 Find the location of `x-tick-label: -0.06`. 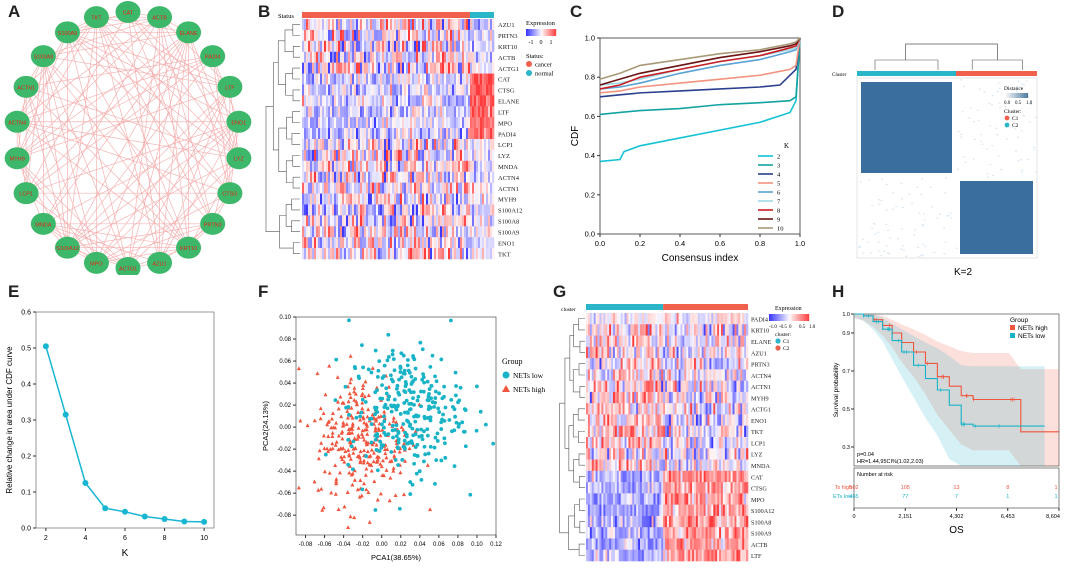

x-tick-label: -0.06 is located at coordinates (325, 545).